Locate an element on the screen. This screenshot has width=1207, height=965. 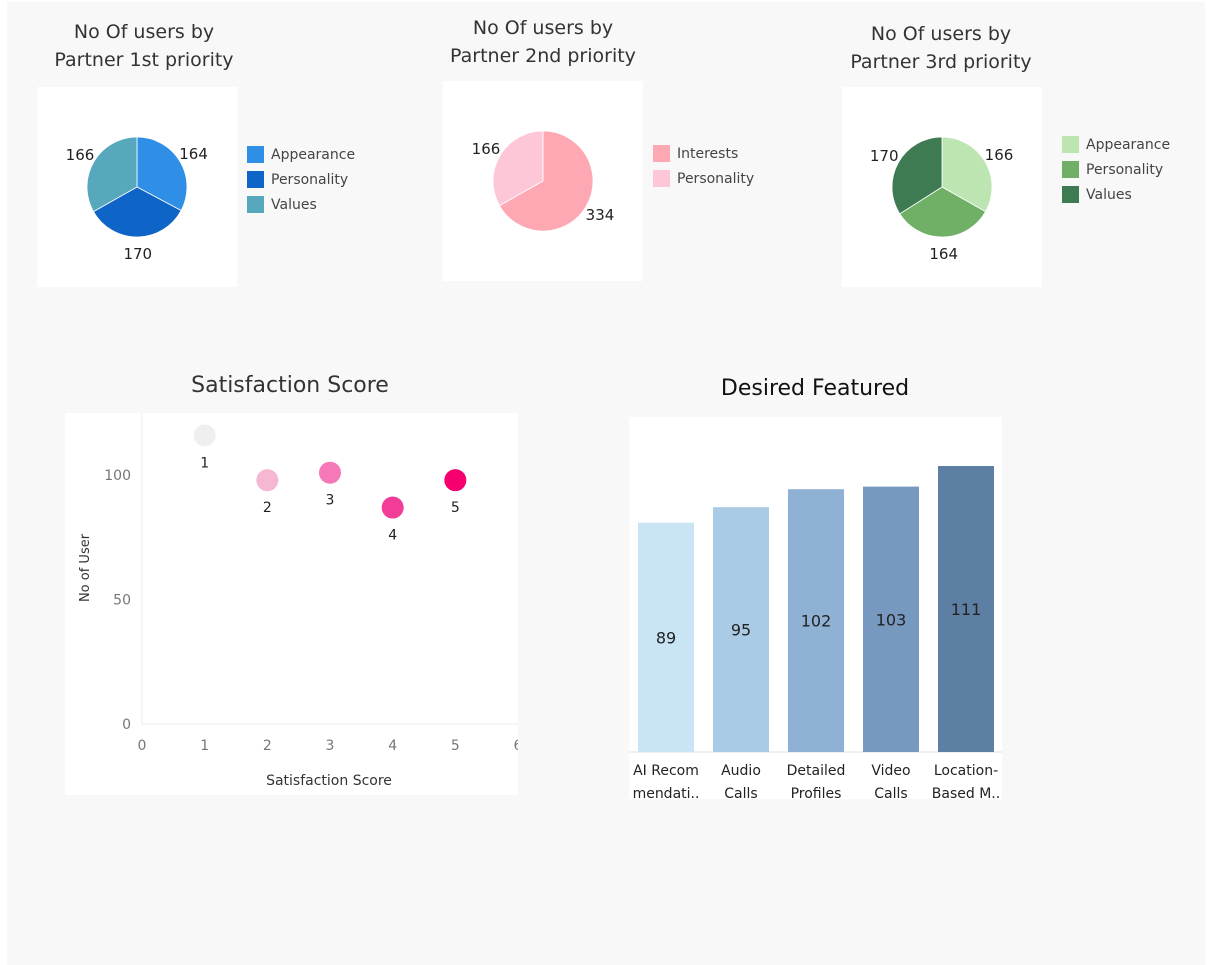
y-tick-label: 100 is located at coordinates (117, 476).